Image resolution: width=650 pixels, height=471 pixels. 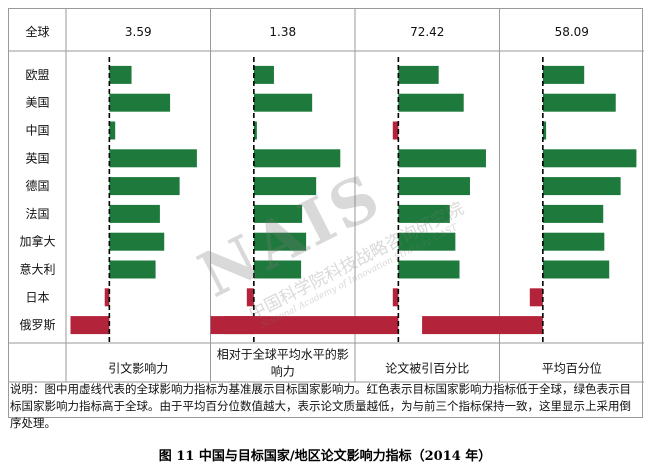 I want to click on panel-label-4: 平均百分位, so click(x=572, y=368).